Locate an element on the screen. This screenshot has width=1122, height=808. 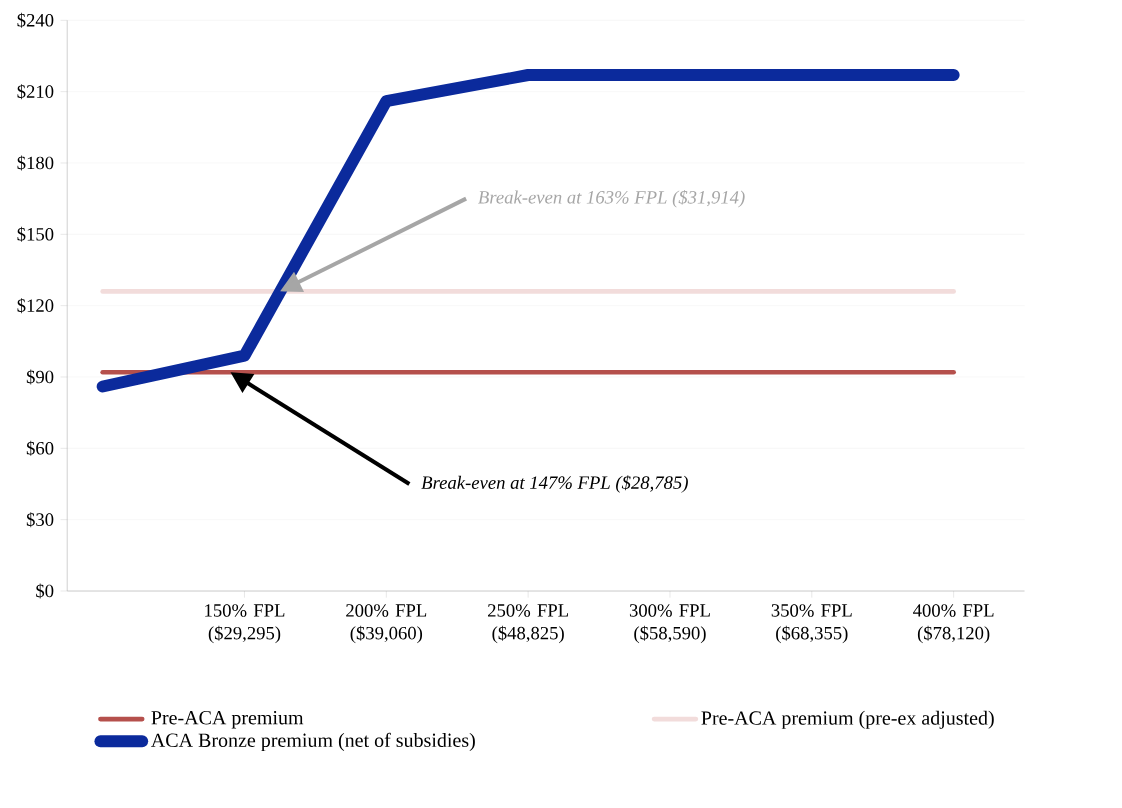
y-tick-label: $180 is located at coordinates (35, 163).